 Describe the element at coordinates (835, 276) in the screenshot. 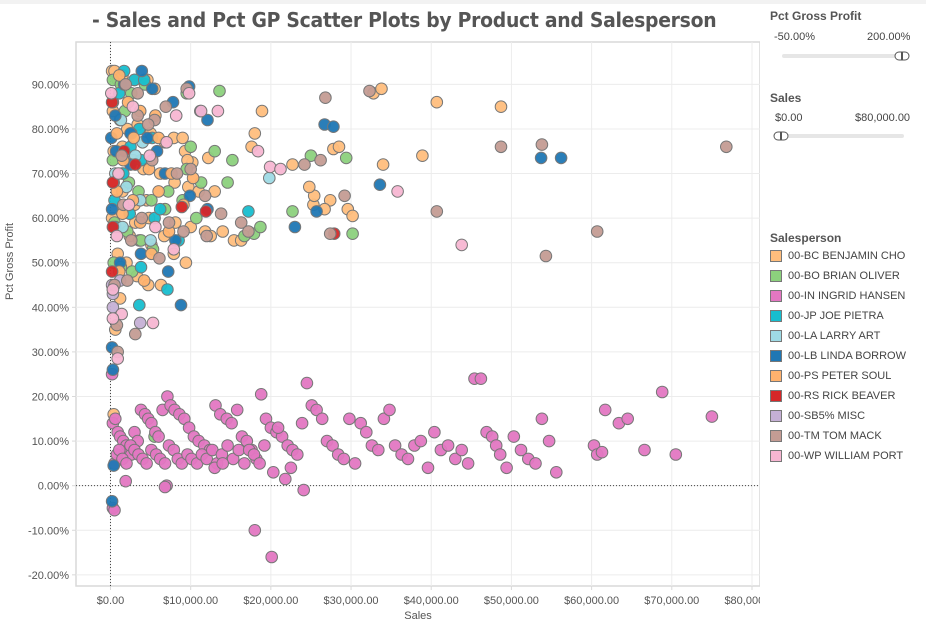

I see `legend-item-bo: 00-BO BRIAN OLIVER` at that location.